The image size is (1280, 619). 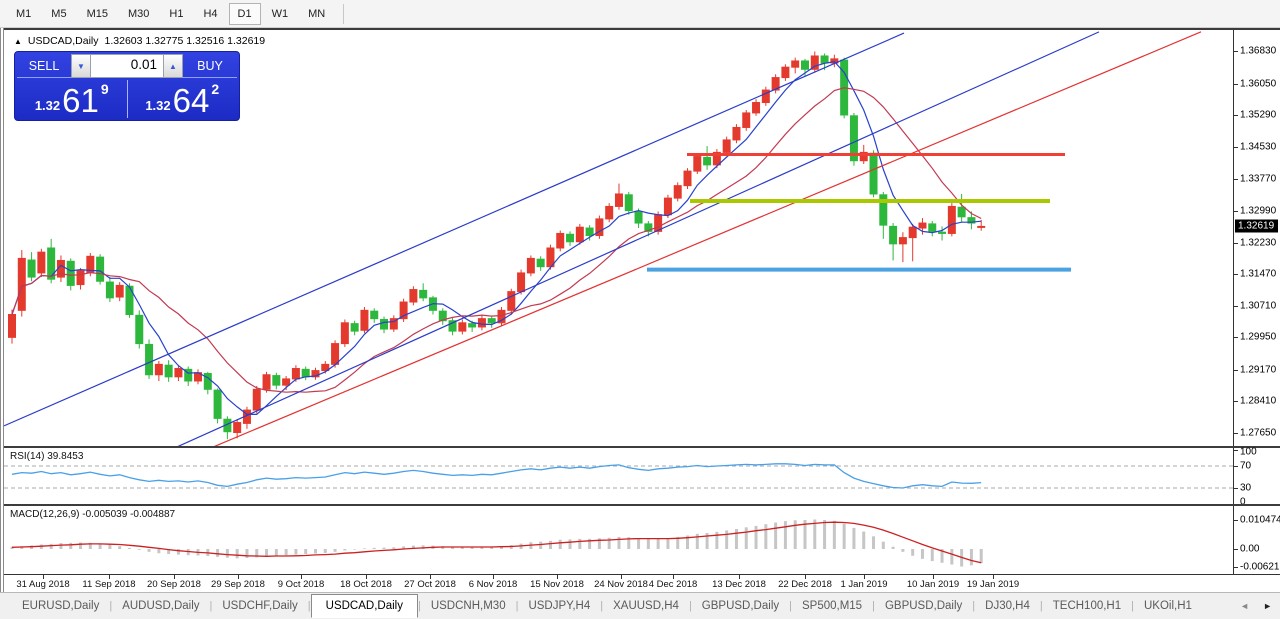 What do you see at coordinates (621, 584) in the screenshot?
I see `date-axis-label: 24 Nov 2018` at bounding box center [621, 584].